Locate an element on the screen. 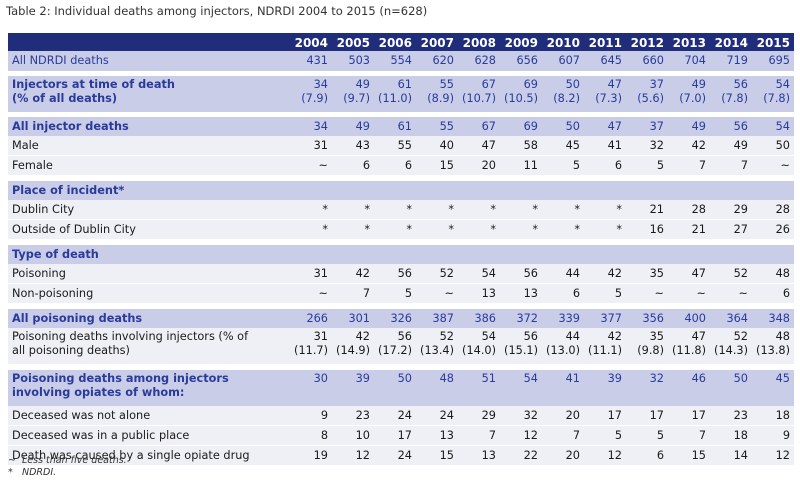  year-header-cell: 2011 is located at coordinates (605, 42).